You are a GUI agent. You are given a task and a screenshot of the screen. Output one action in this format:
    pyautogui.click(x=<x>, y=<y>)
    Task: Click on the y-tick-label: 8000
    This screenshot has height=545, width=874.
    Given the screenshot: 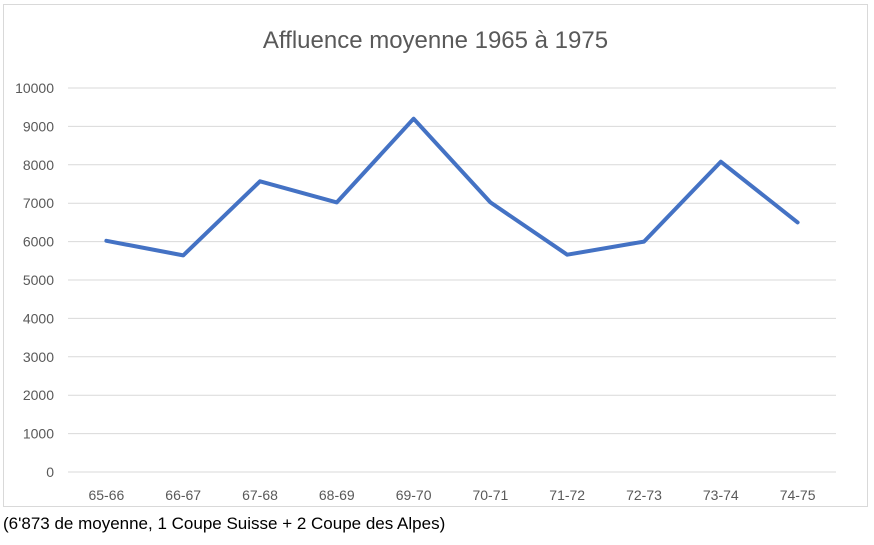 What is the action you would take?
    pyautogui.click(x=38, y=165)
    